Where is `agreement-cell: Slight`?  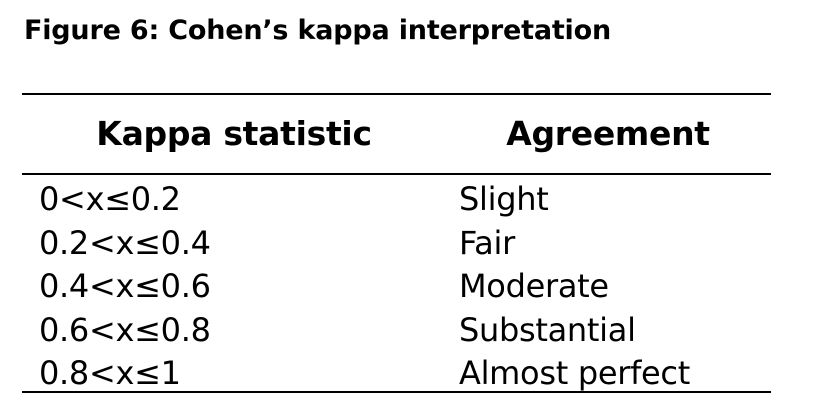 agreement-cell: Slight is located at coordinates (504, 199).